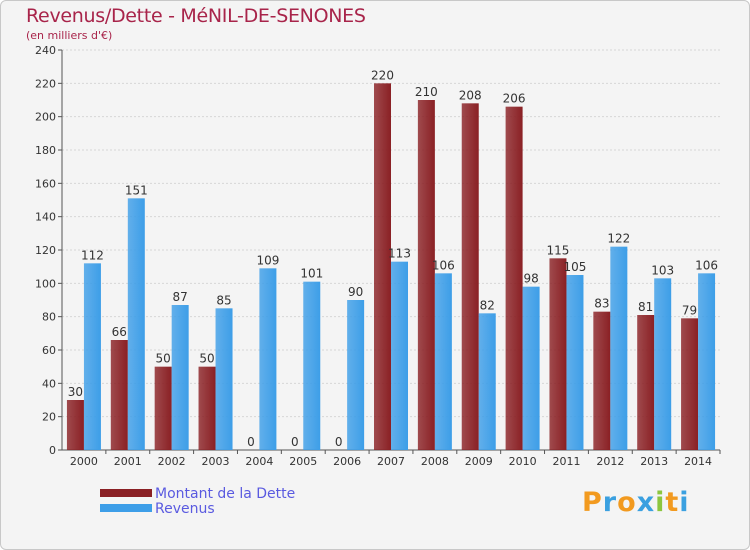  Describe the element at coordinates (84, 461) in the screenshot. I see `x-tick-label: 2000` at that location.